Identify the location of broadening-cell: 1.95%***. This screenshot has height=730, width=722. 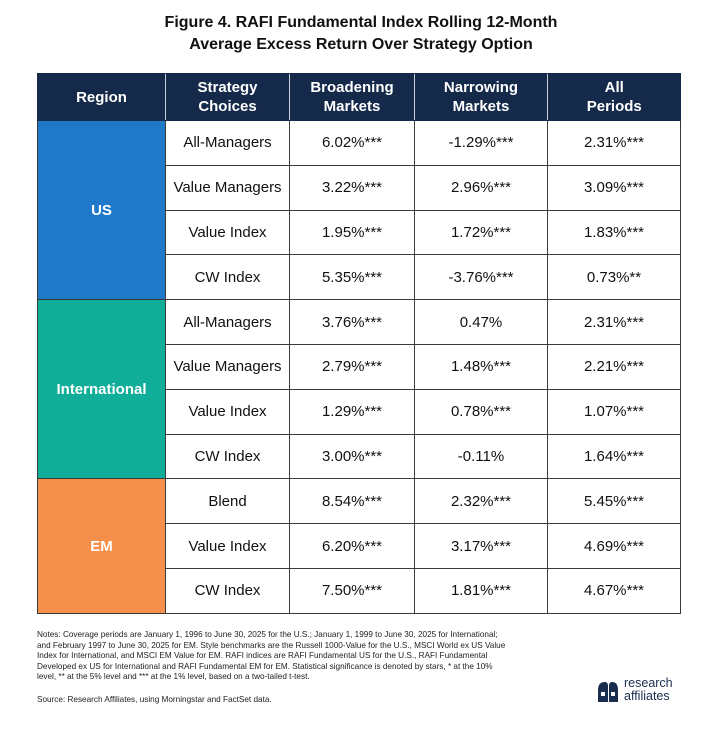
(352, 232).